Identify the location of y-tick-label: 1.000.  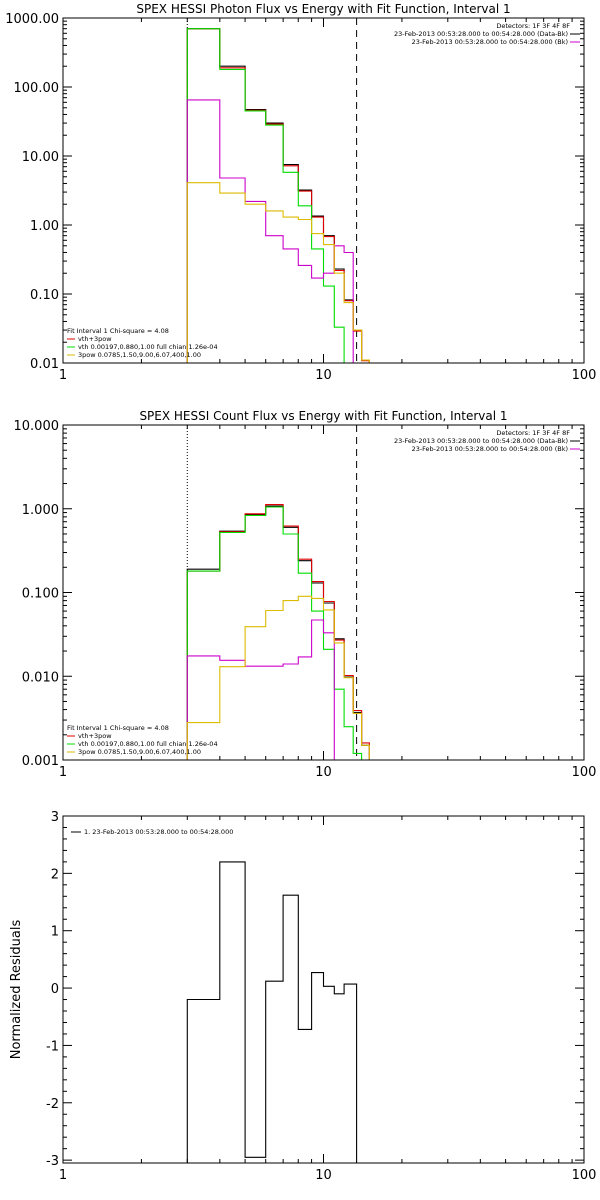
(40, 510).